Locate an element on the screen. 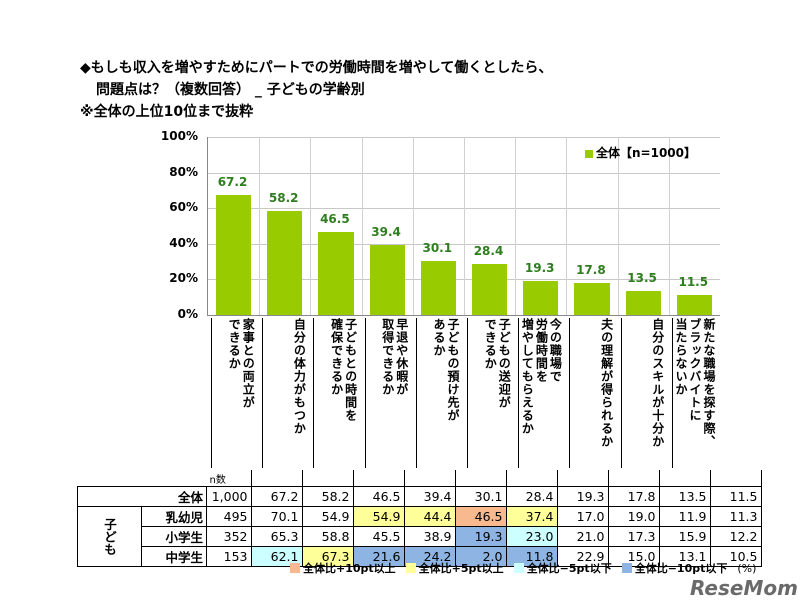  table-cell: 11.9 is located at coordinates (684, 516).